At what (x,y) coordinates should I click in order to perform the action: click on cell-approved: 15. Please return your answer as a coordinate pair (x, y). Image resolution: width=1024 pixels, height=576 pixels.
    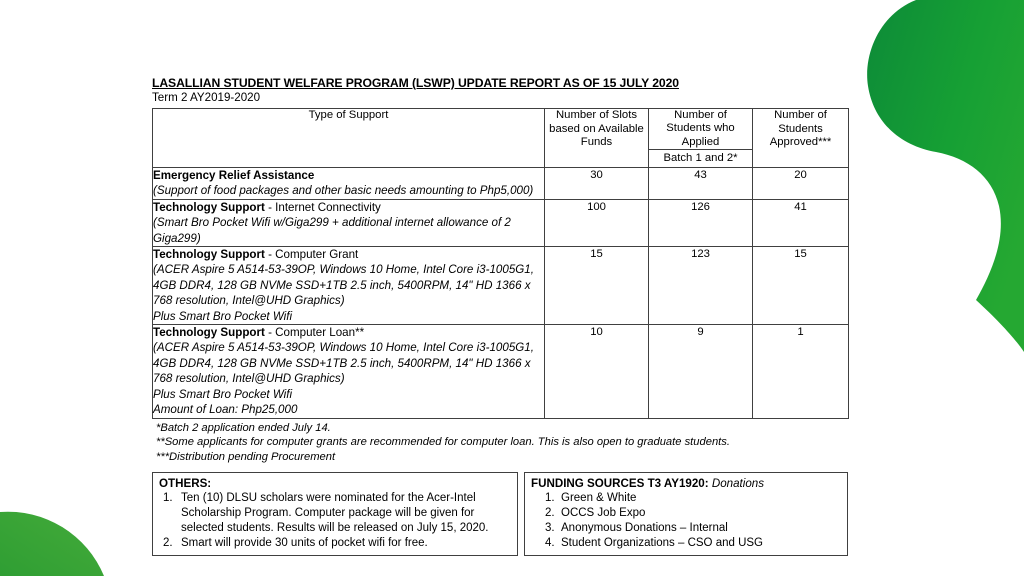
    Looking at the image, I should click on (800, 286).